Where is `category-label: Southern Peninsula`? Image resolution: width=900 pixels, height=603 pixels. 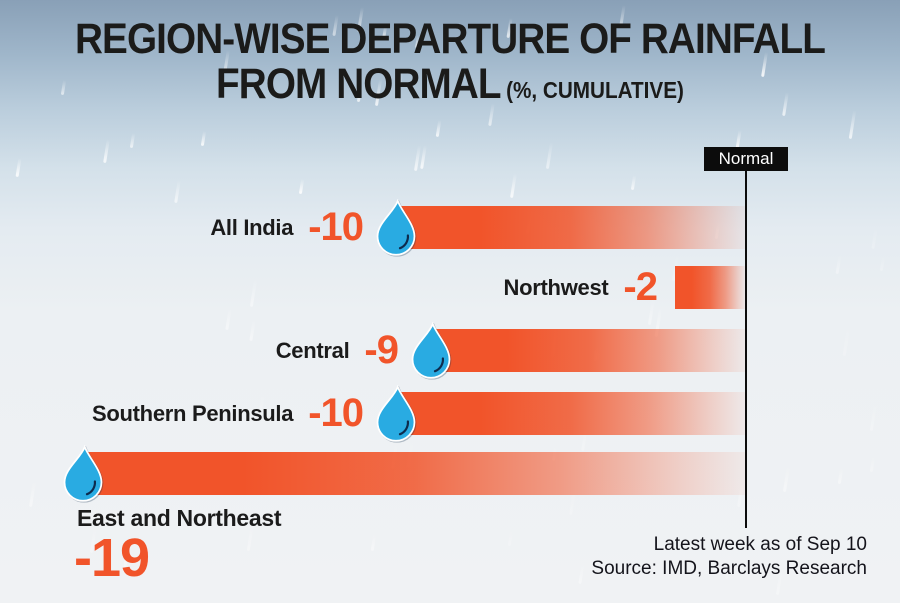
category-label: Southern Peninsula is located at coordinates (193, 413).